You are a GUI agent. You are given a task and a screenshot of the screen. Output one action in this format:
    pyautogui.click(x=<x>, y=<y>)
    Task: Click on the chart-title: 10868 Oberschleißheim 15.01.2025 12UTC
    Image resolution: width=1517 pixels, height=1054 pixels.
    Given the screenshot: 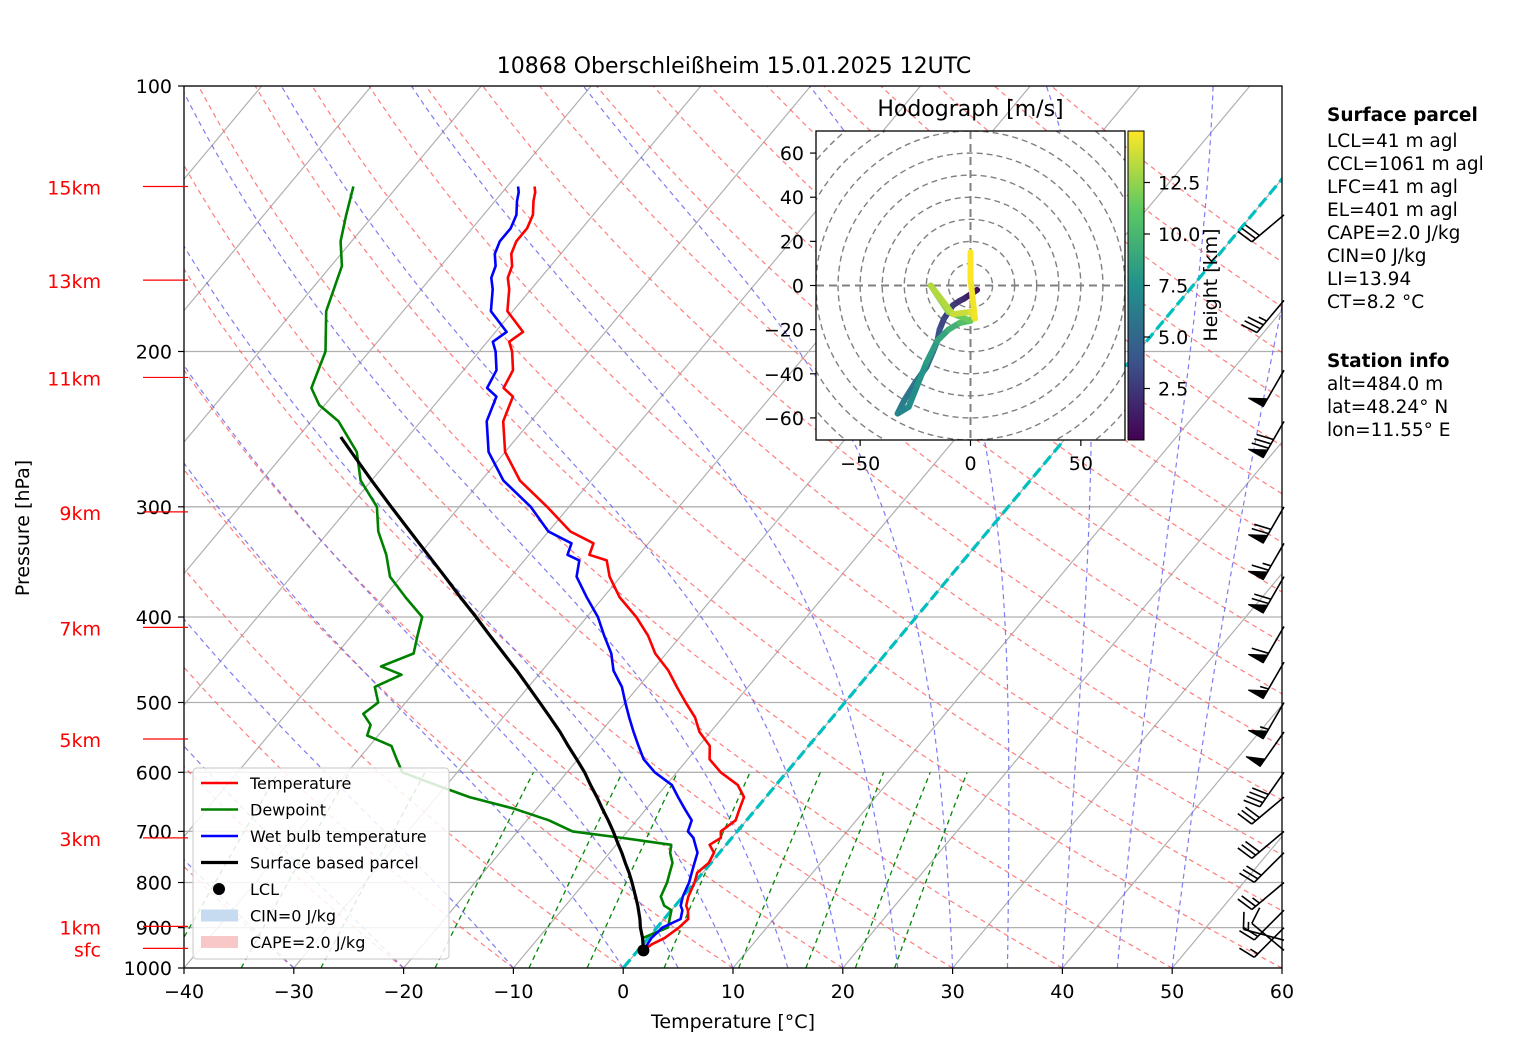 What is the action you would take?
    pyautogui.click(x=734, y=66)
    